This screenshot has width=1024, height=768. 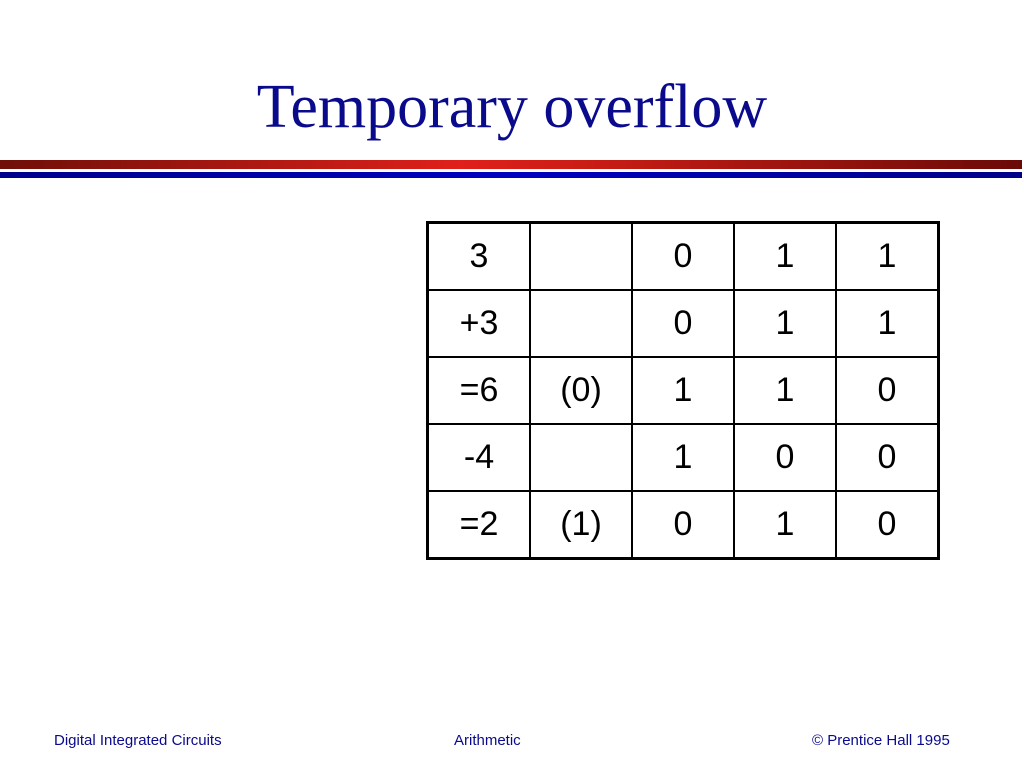 What do you see at coordinates (478, 390) in the screenshot?
I see `table-cell: =6` at bounding box center [478, 390].